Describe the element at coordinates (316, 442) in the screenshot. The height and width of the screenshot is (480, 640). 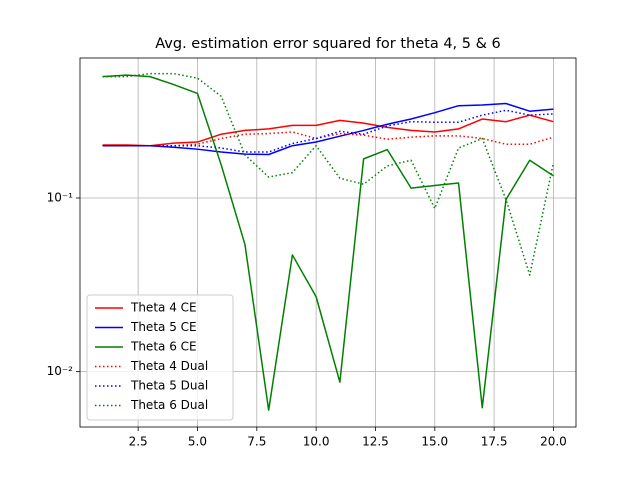
I see `x-tick-label: 10.0` at that location.